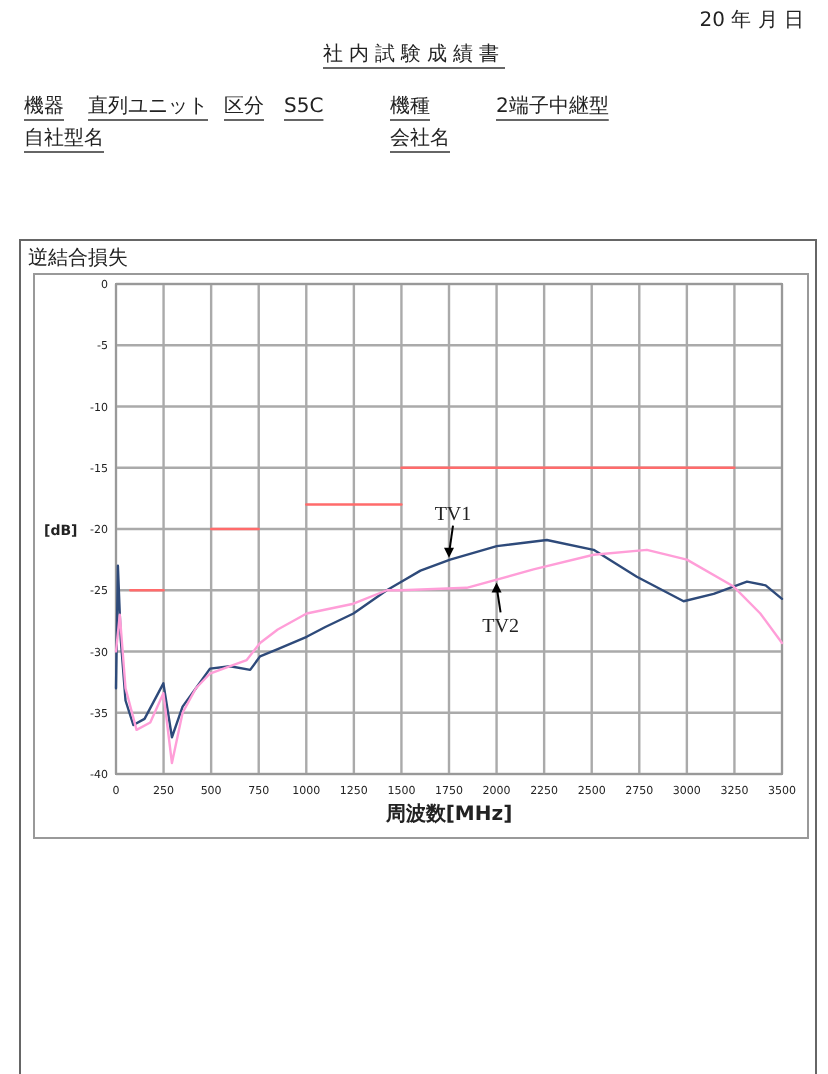  What do you see at coordinates (78, 258) in the screenshot?
I see `chart-subtitle: 逆結合損失` at bounding box center [78, 258].